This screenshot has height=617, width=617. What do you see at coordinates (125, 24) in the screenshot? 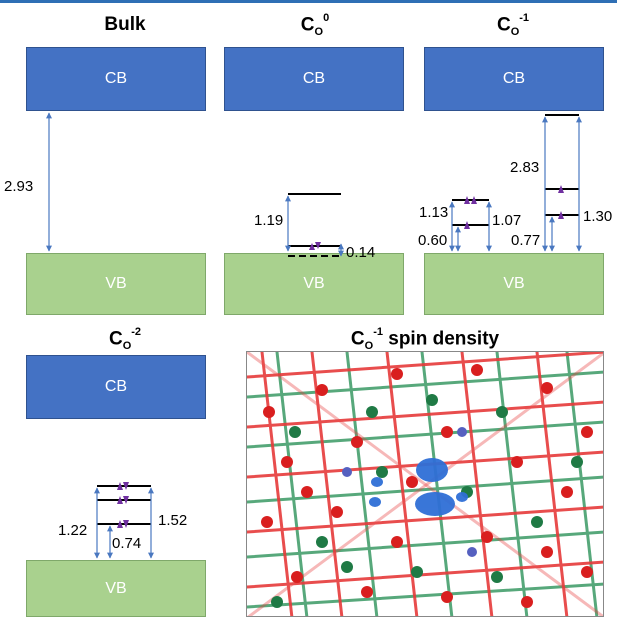
I see `bulk-title: Bulk` at bounding box center [125, 24].